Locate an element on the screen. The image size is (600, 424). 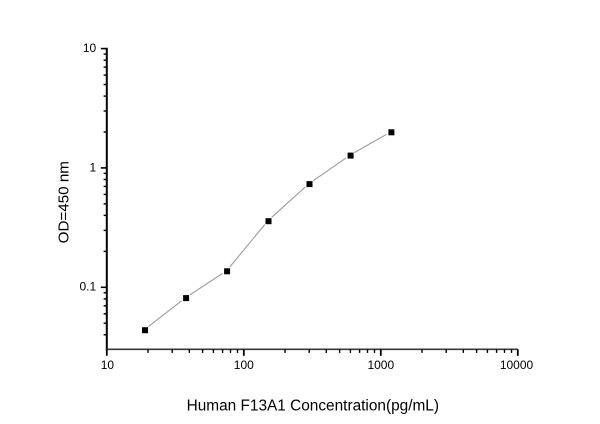
svg-text: OD=450 nm is located at coordinates (64, 202).